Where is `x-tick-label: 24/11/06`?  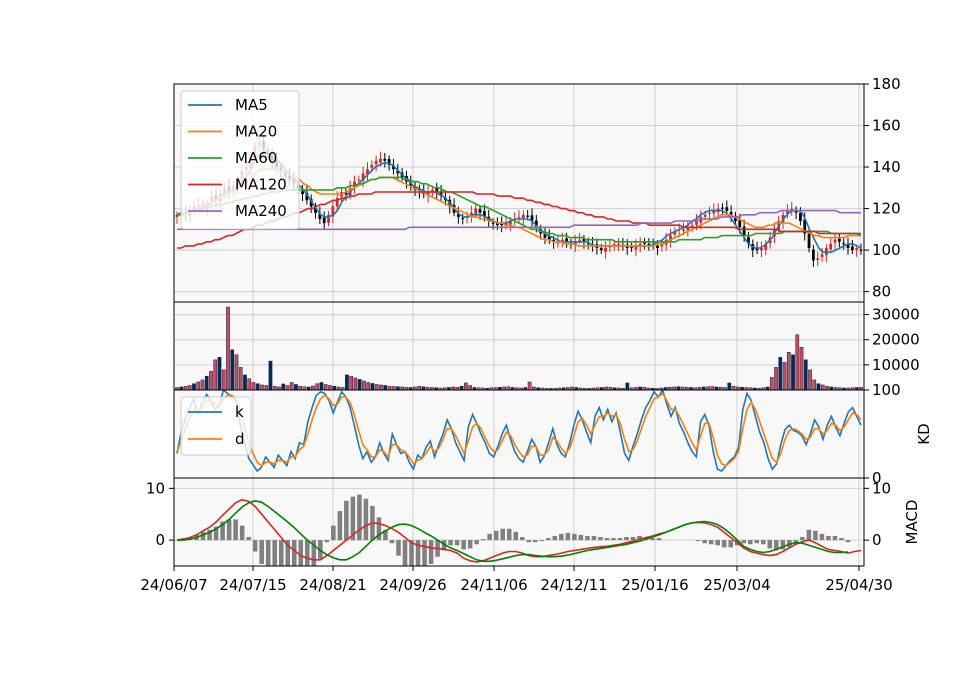 x-tick-label: 24/11/06 is located at coordinates (493, 585).